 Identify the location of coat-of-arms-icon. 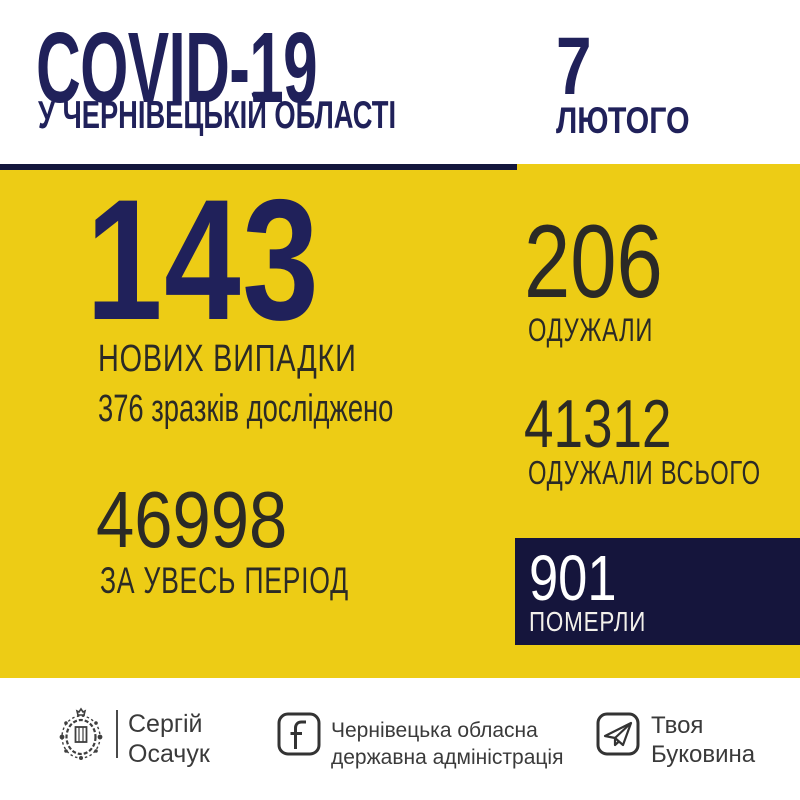
(81, 734).